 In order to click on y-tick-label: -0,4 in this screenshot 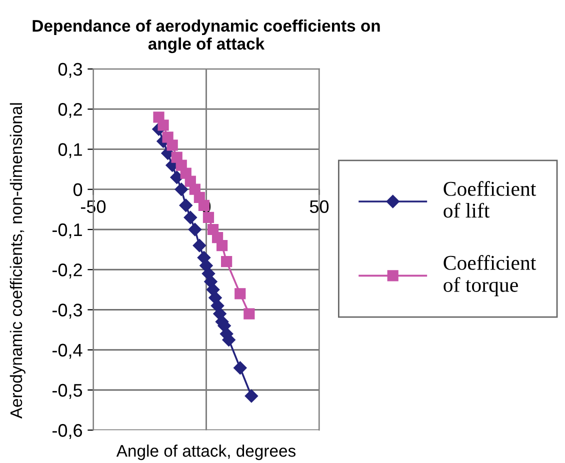, I will do `click(67, 351)`.